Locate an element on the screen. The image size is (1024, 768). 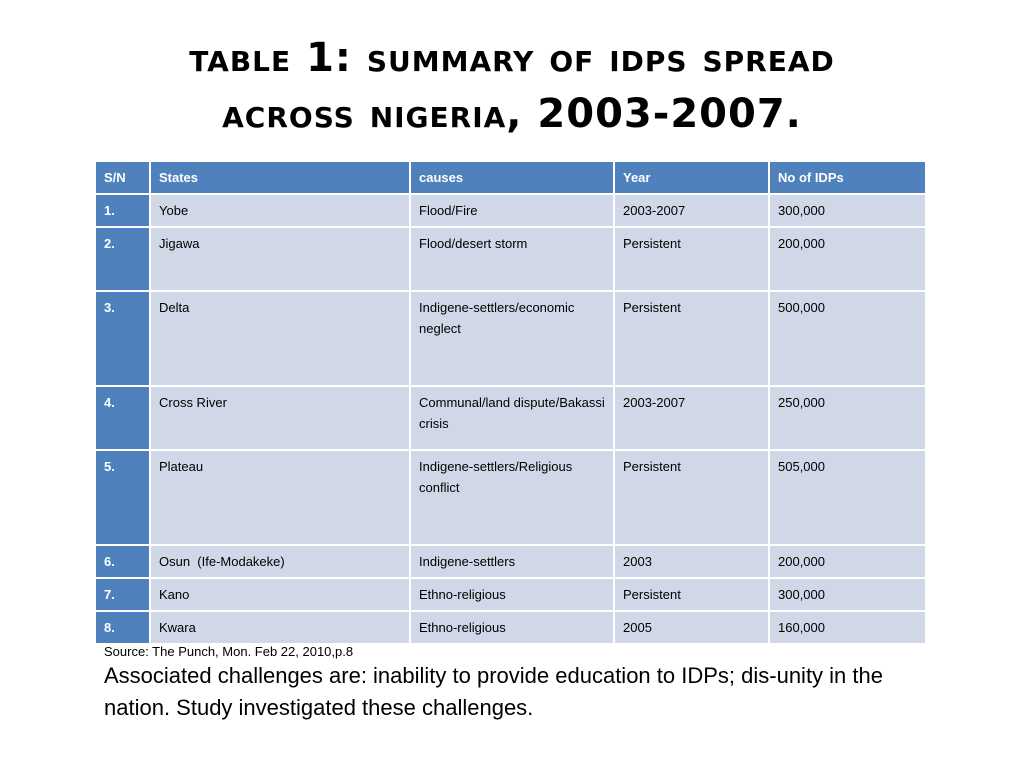
table-row: 1. Yobe Flood/Fire 2003-2007 300,000 is located at coordinates (510, 210).